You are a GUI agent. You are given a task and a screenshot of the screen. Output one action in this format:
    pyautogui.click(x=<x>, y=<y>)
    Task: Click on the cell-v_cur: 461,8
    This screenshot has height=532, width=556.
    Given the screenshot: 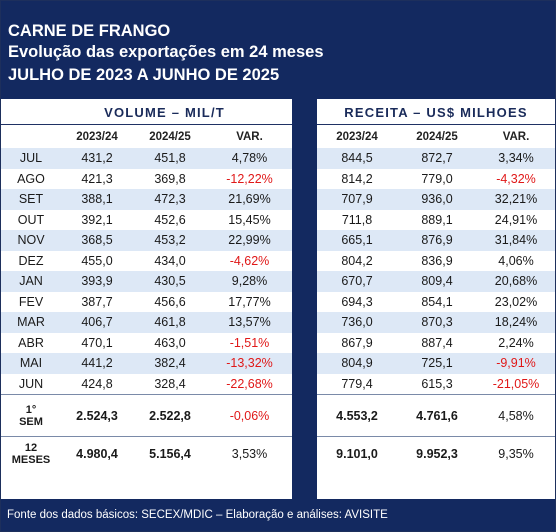 What is the action you would take?
    pyautogui.click(x=170, y=322)
    